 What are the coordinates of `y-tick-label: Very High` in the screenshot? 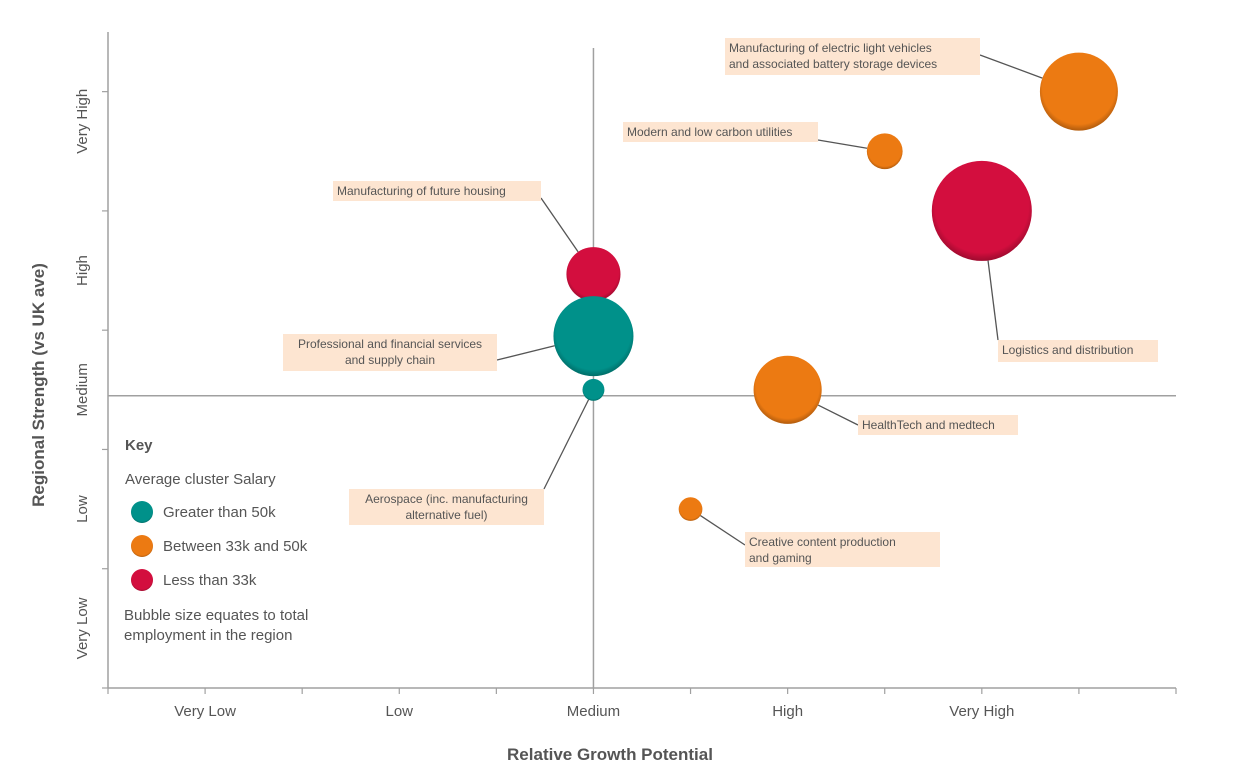 It's located at (82, 121).